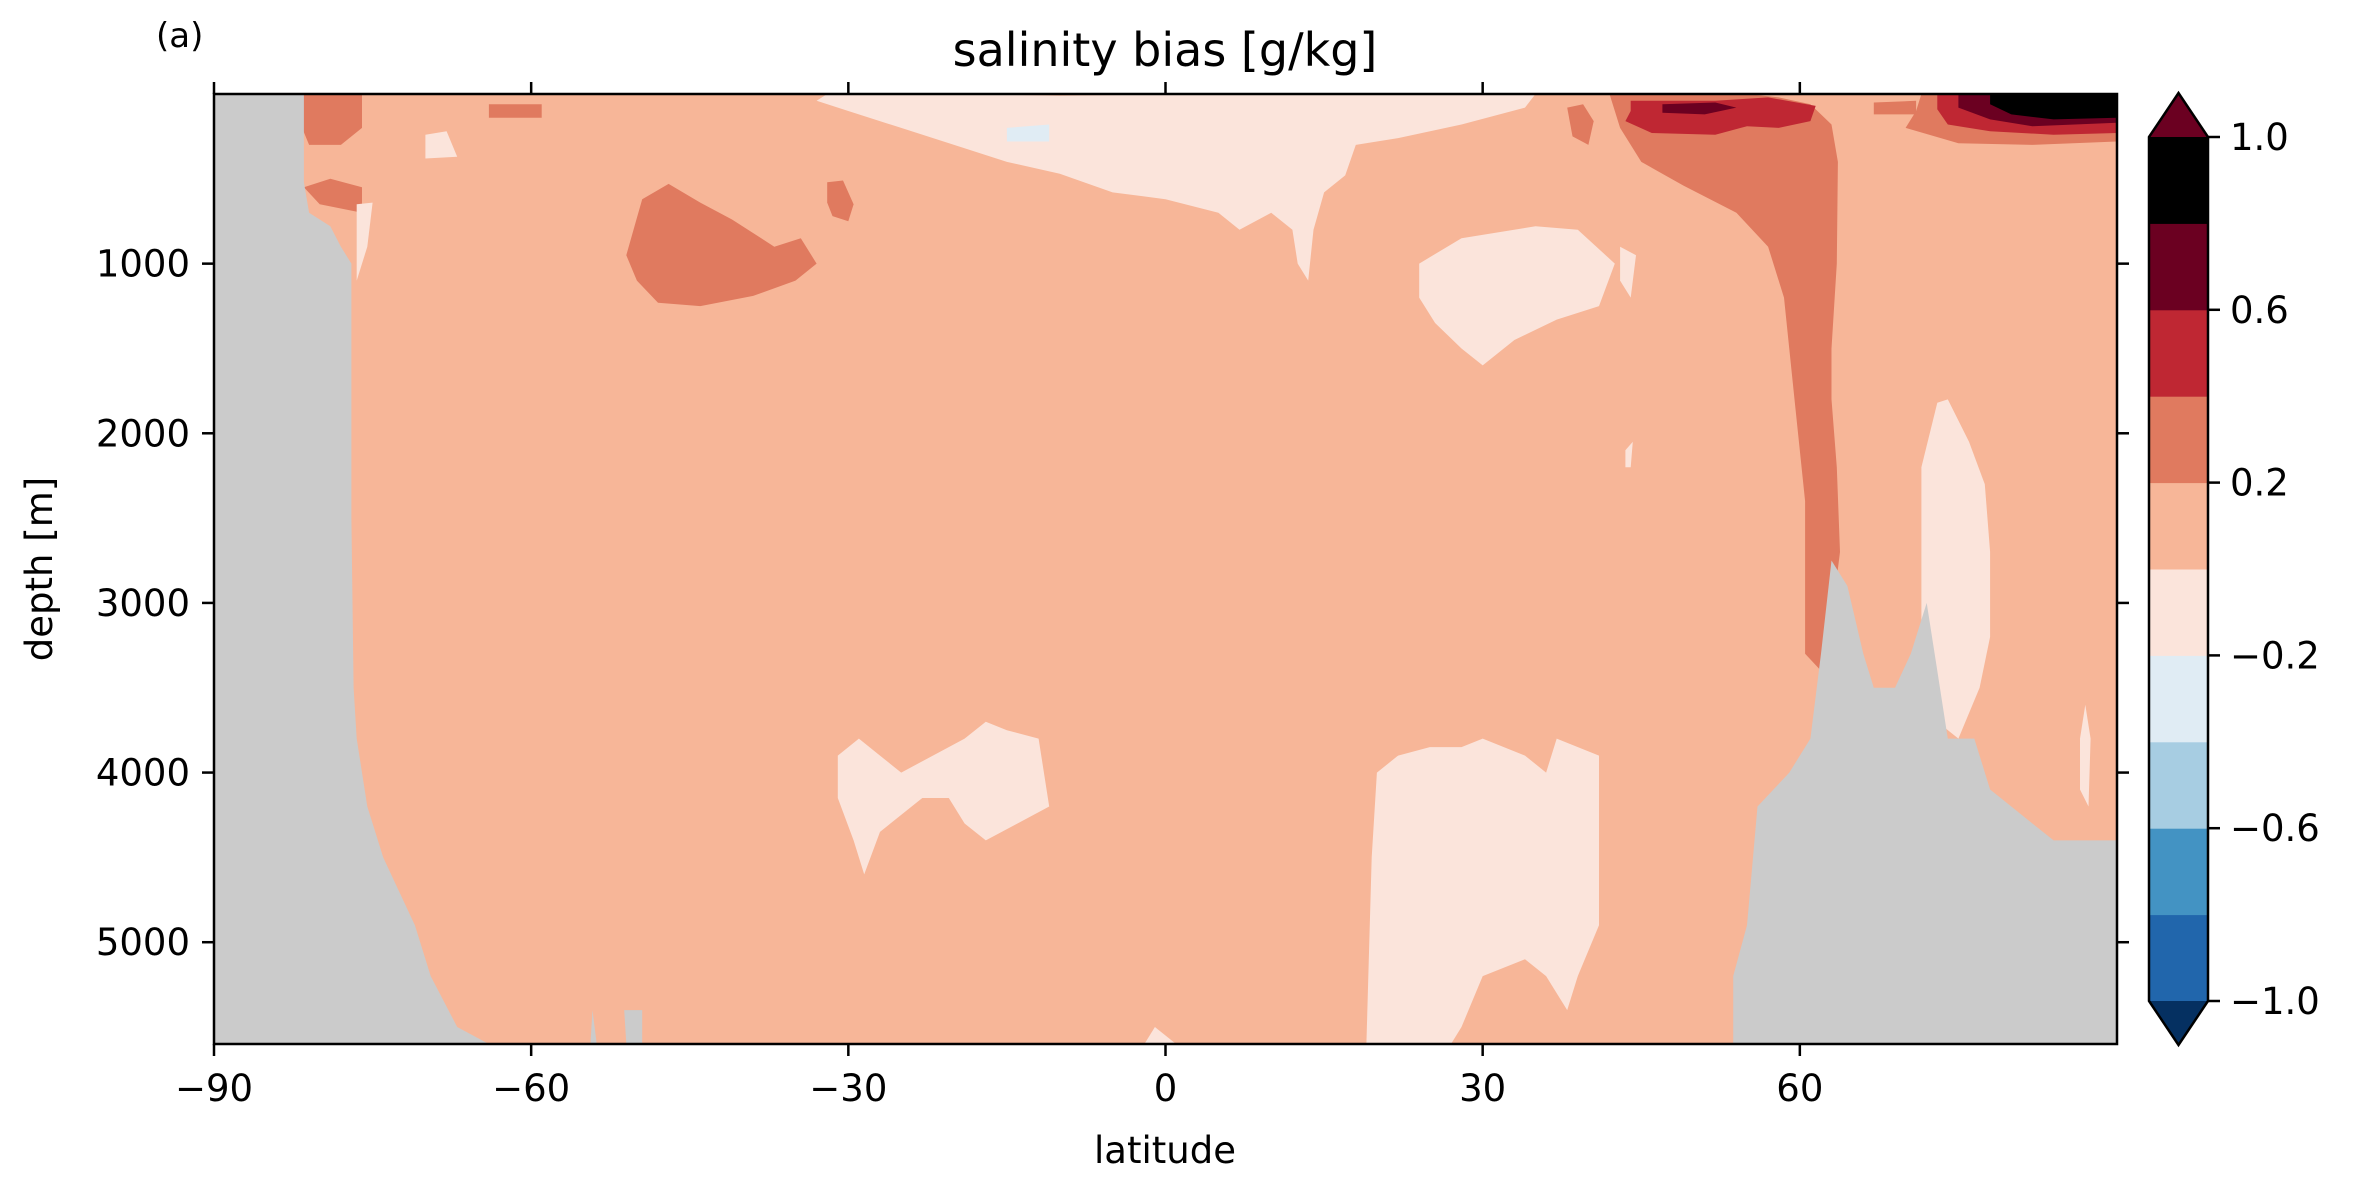 This screenshot has height=1181, width=2362. Describe the element at coordinates (1799, 1088) in the screenshot. I see `x-tick-label: 60` at that location.